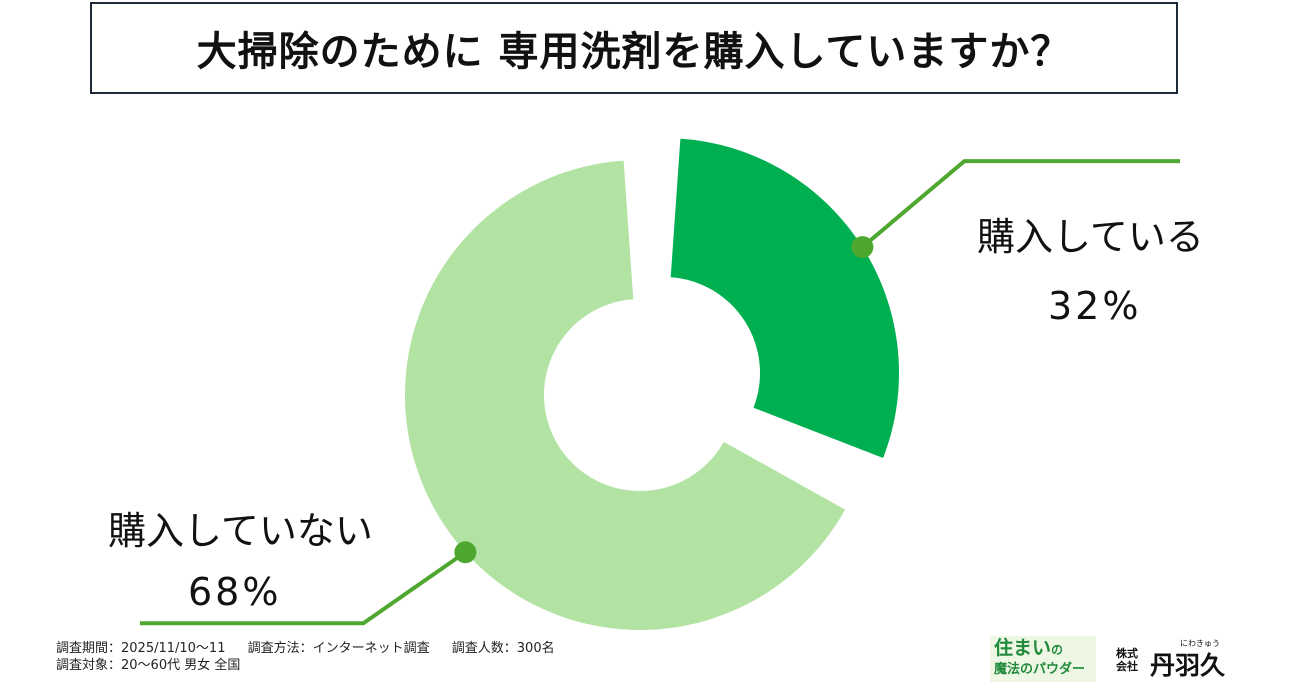 The height and width of the screenshot is (688, 1297). What do you see at coordinates (235, 592) in the screenshot?
I see `value-label-not-purchasing: 68%` at bounding box center [235, 592].